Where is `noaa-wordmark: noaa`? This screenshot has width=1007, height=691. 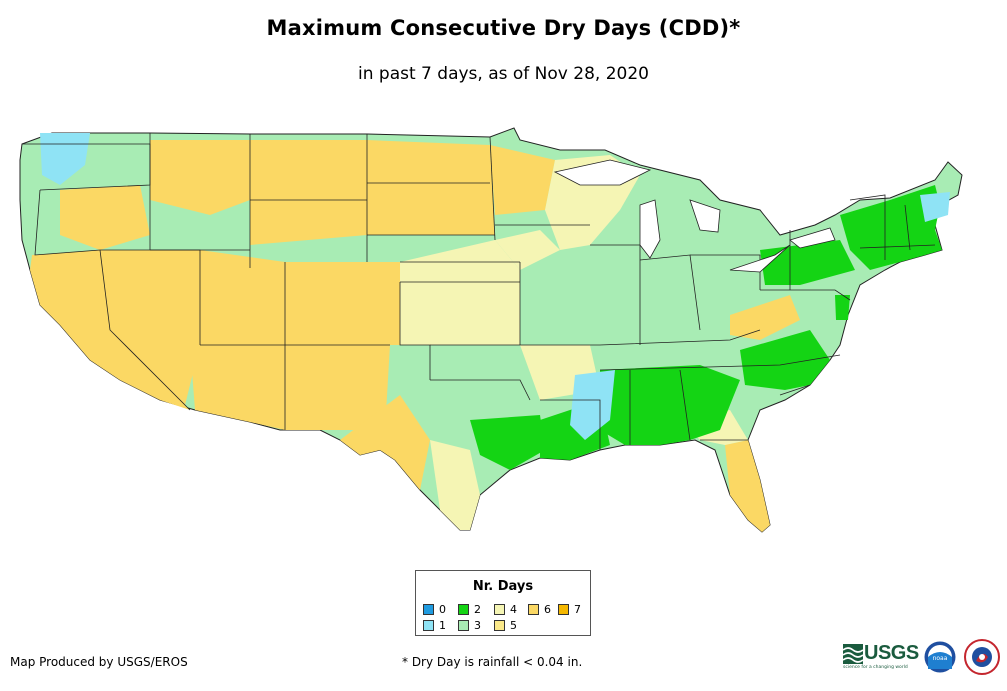 noaa-wordmark: noaa is located at coordinates (940, 658).